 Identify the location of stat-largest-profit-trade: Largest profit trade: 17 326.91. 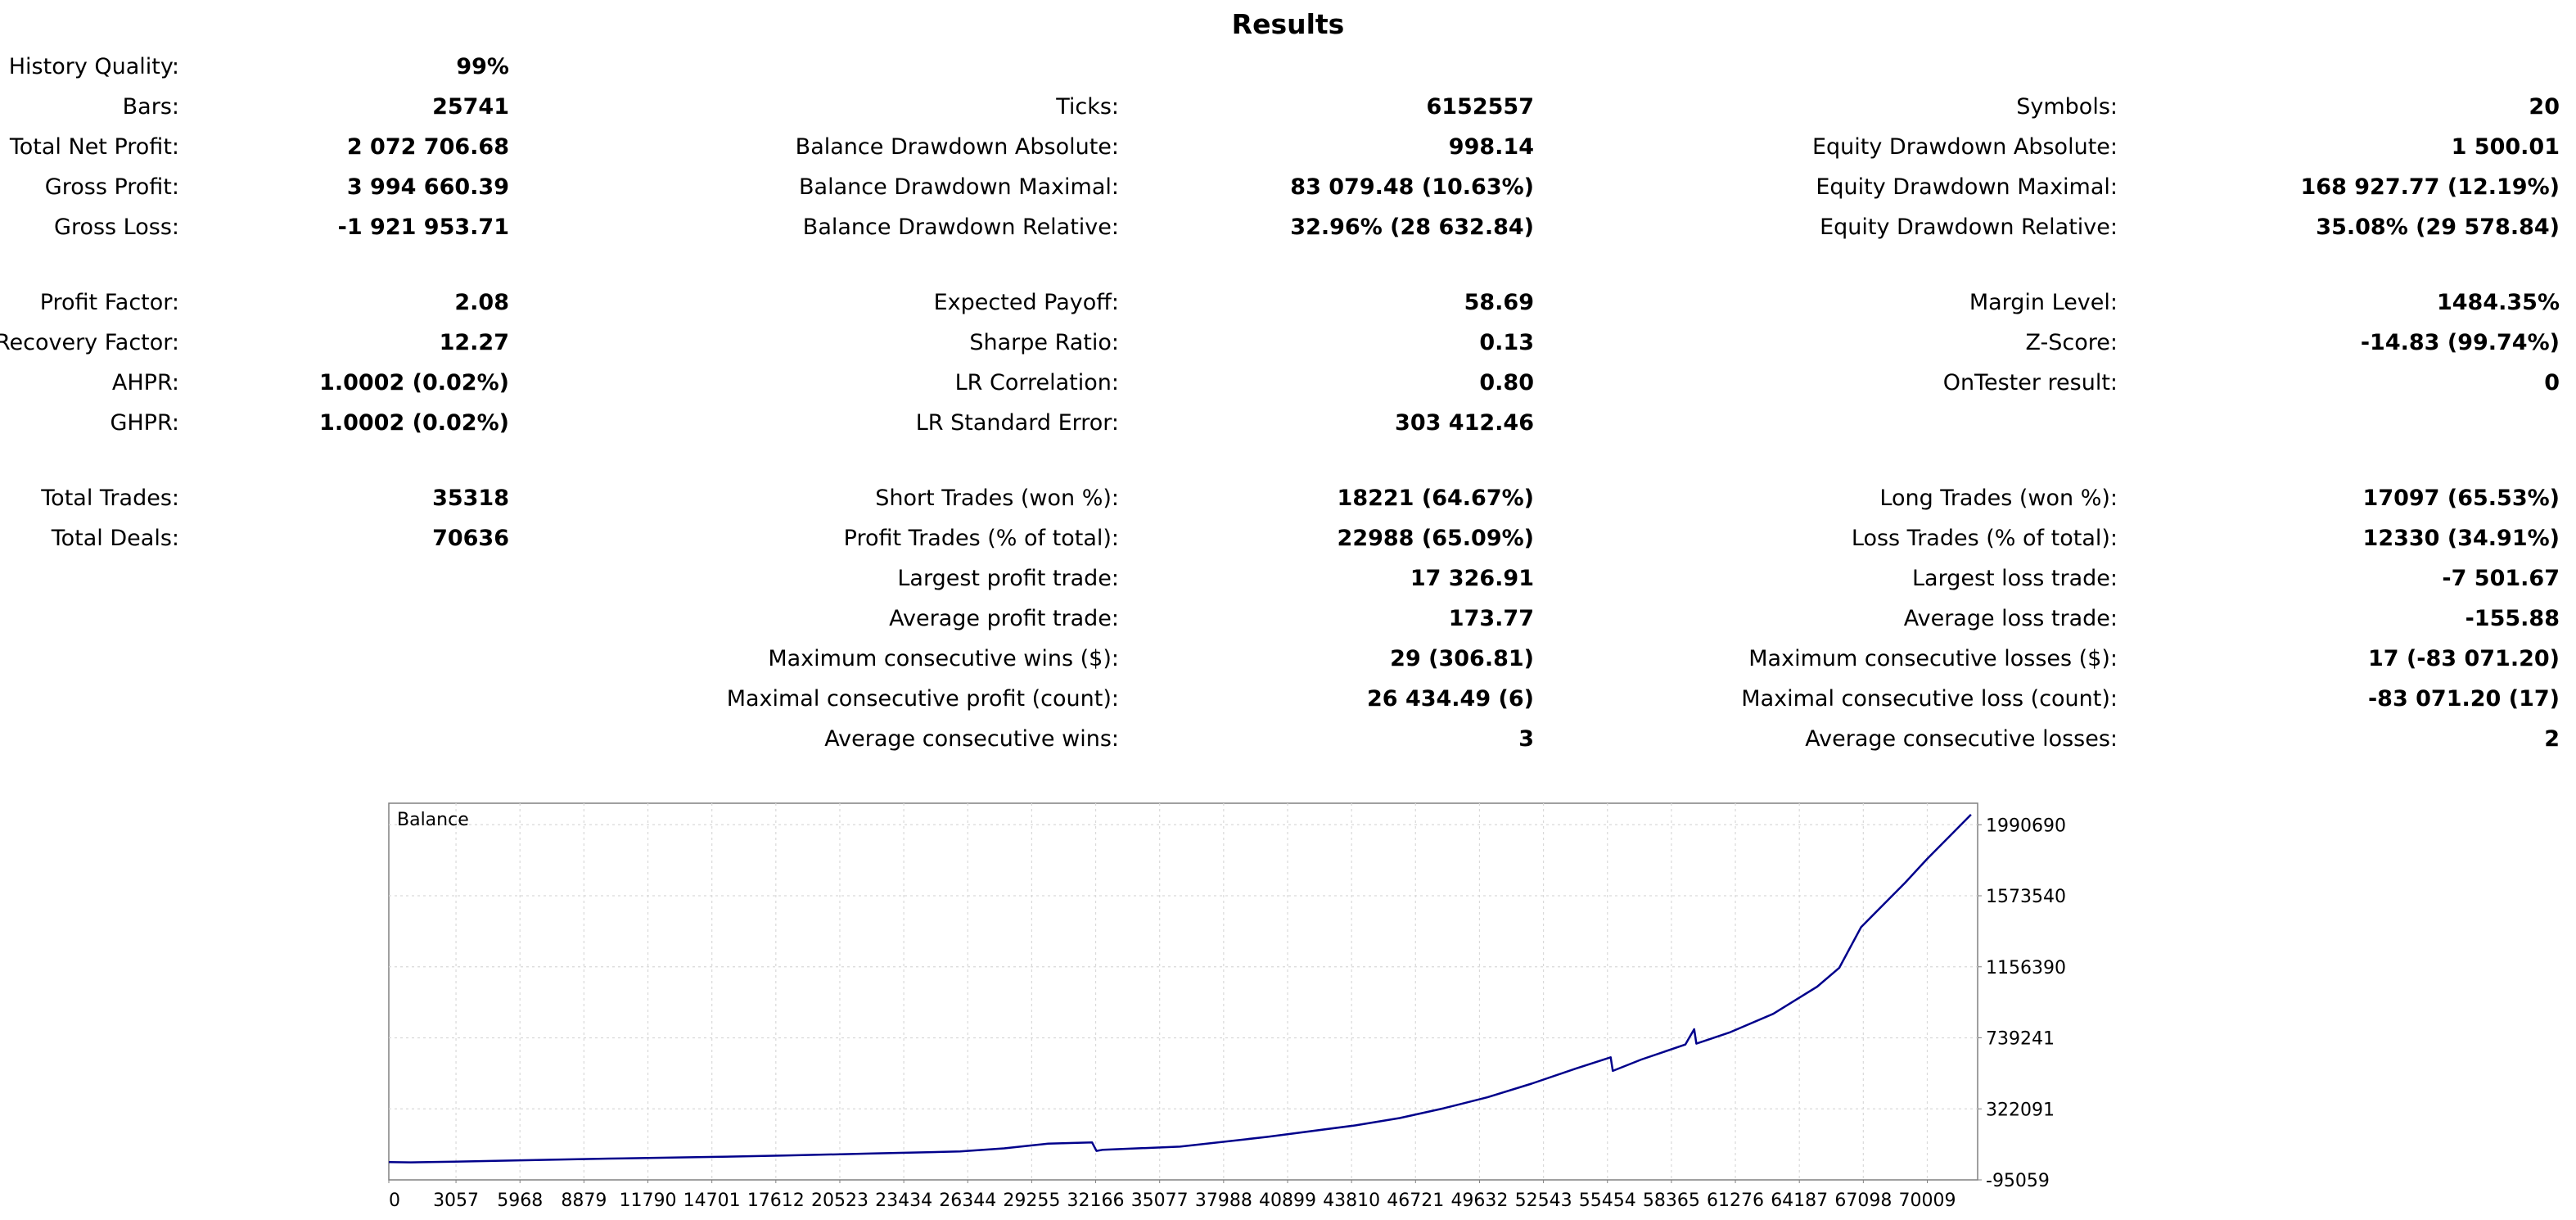
(1288, 579).